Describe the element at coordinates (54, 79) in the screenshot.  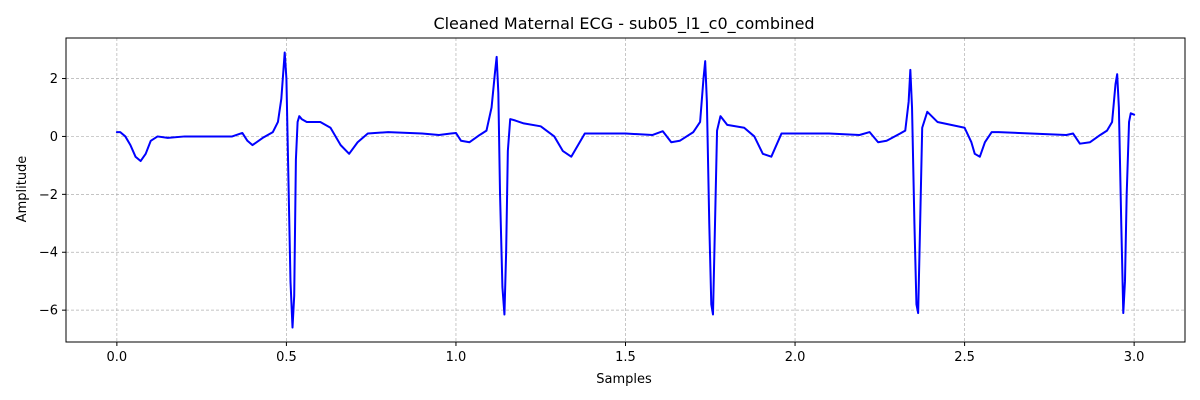
I see `y-tick-label: 2` at that location.